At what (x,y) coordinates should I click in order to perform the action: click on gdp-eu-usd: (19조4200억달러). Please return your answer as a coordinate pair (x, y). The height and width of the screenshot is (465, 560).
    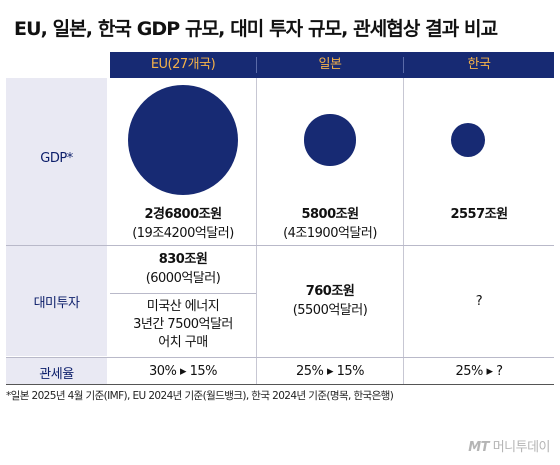
    Looking at the image, I should click on (183, 233).